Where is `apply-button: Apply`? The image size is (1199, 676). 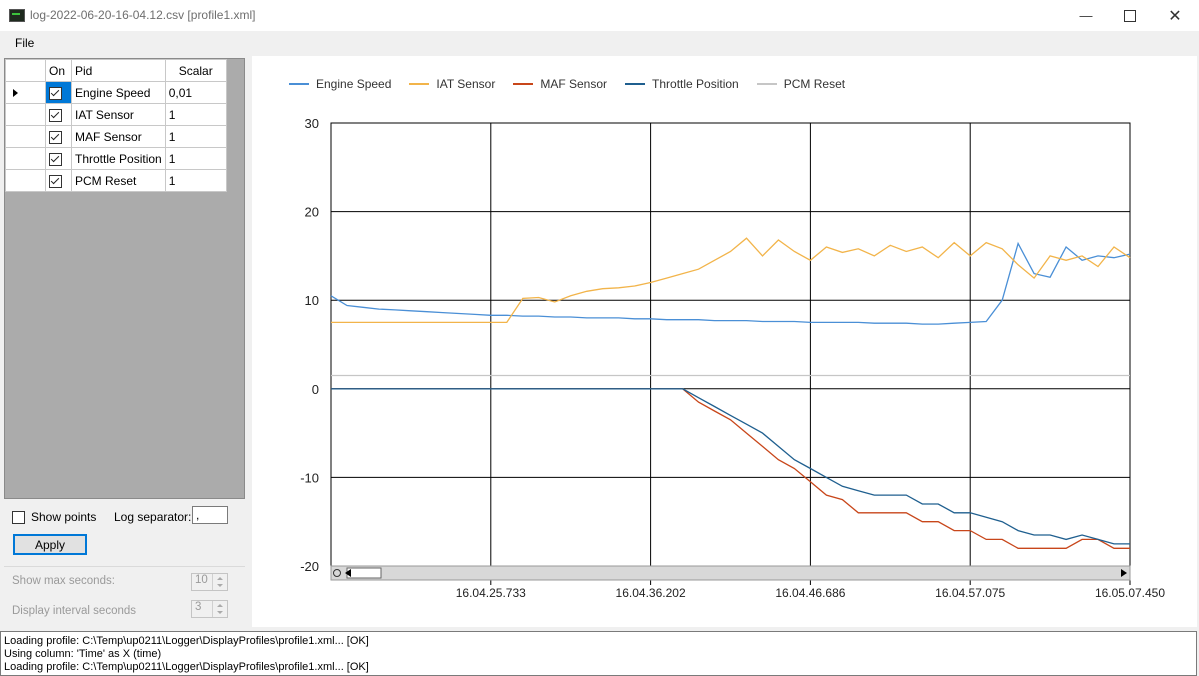 apply-button: Apply is located at coordinates (50, 544).